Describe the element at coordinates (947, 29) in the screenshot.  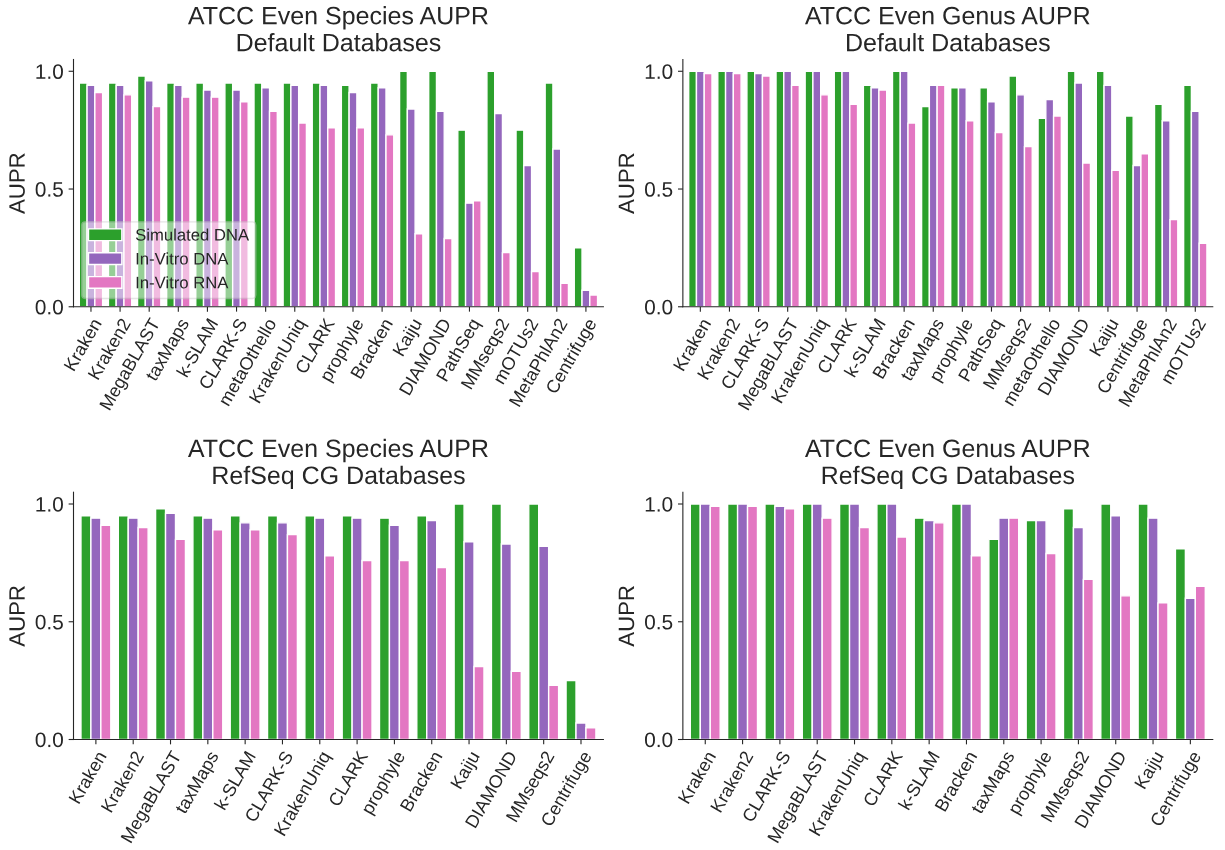
I see `chart-title: ATCC Even Genus AUPR Default Databases` at that location.